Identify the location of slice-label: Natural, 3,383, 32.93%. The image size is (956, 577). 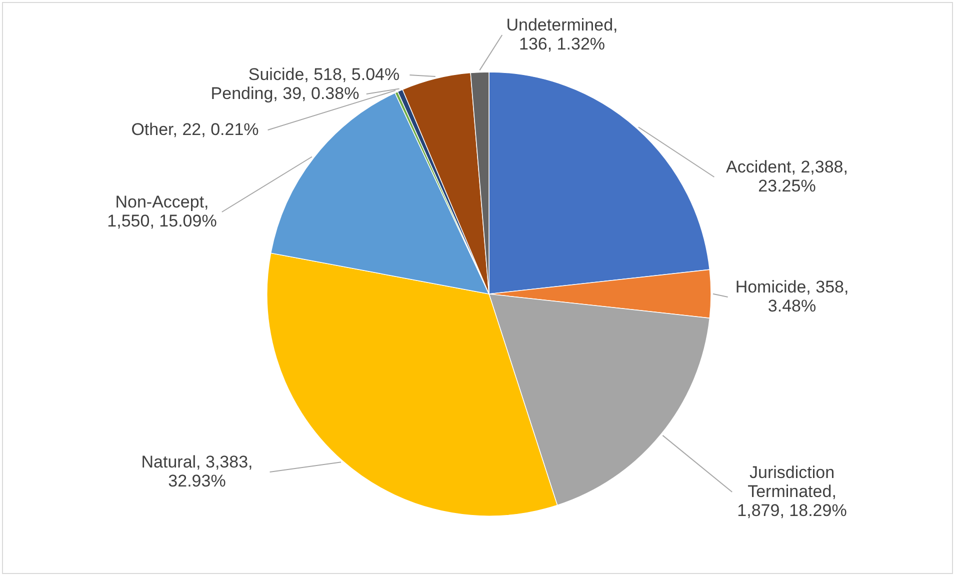
(197, 471).